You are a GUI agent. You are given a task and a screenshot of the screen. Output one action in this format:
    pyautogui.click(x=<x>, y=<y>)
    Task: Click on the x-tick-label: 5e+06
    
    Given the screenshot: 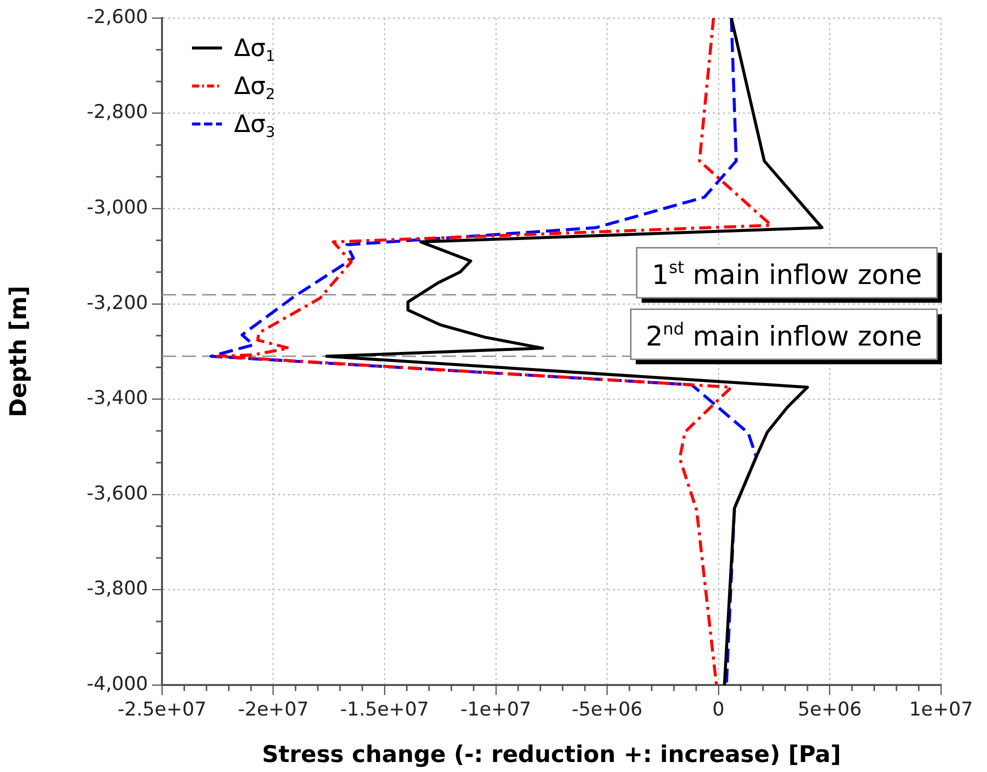 What is the action you would take?
    pyautogui.click(x=830, y=709)
    